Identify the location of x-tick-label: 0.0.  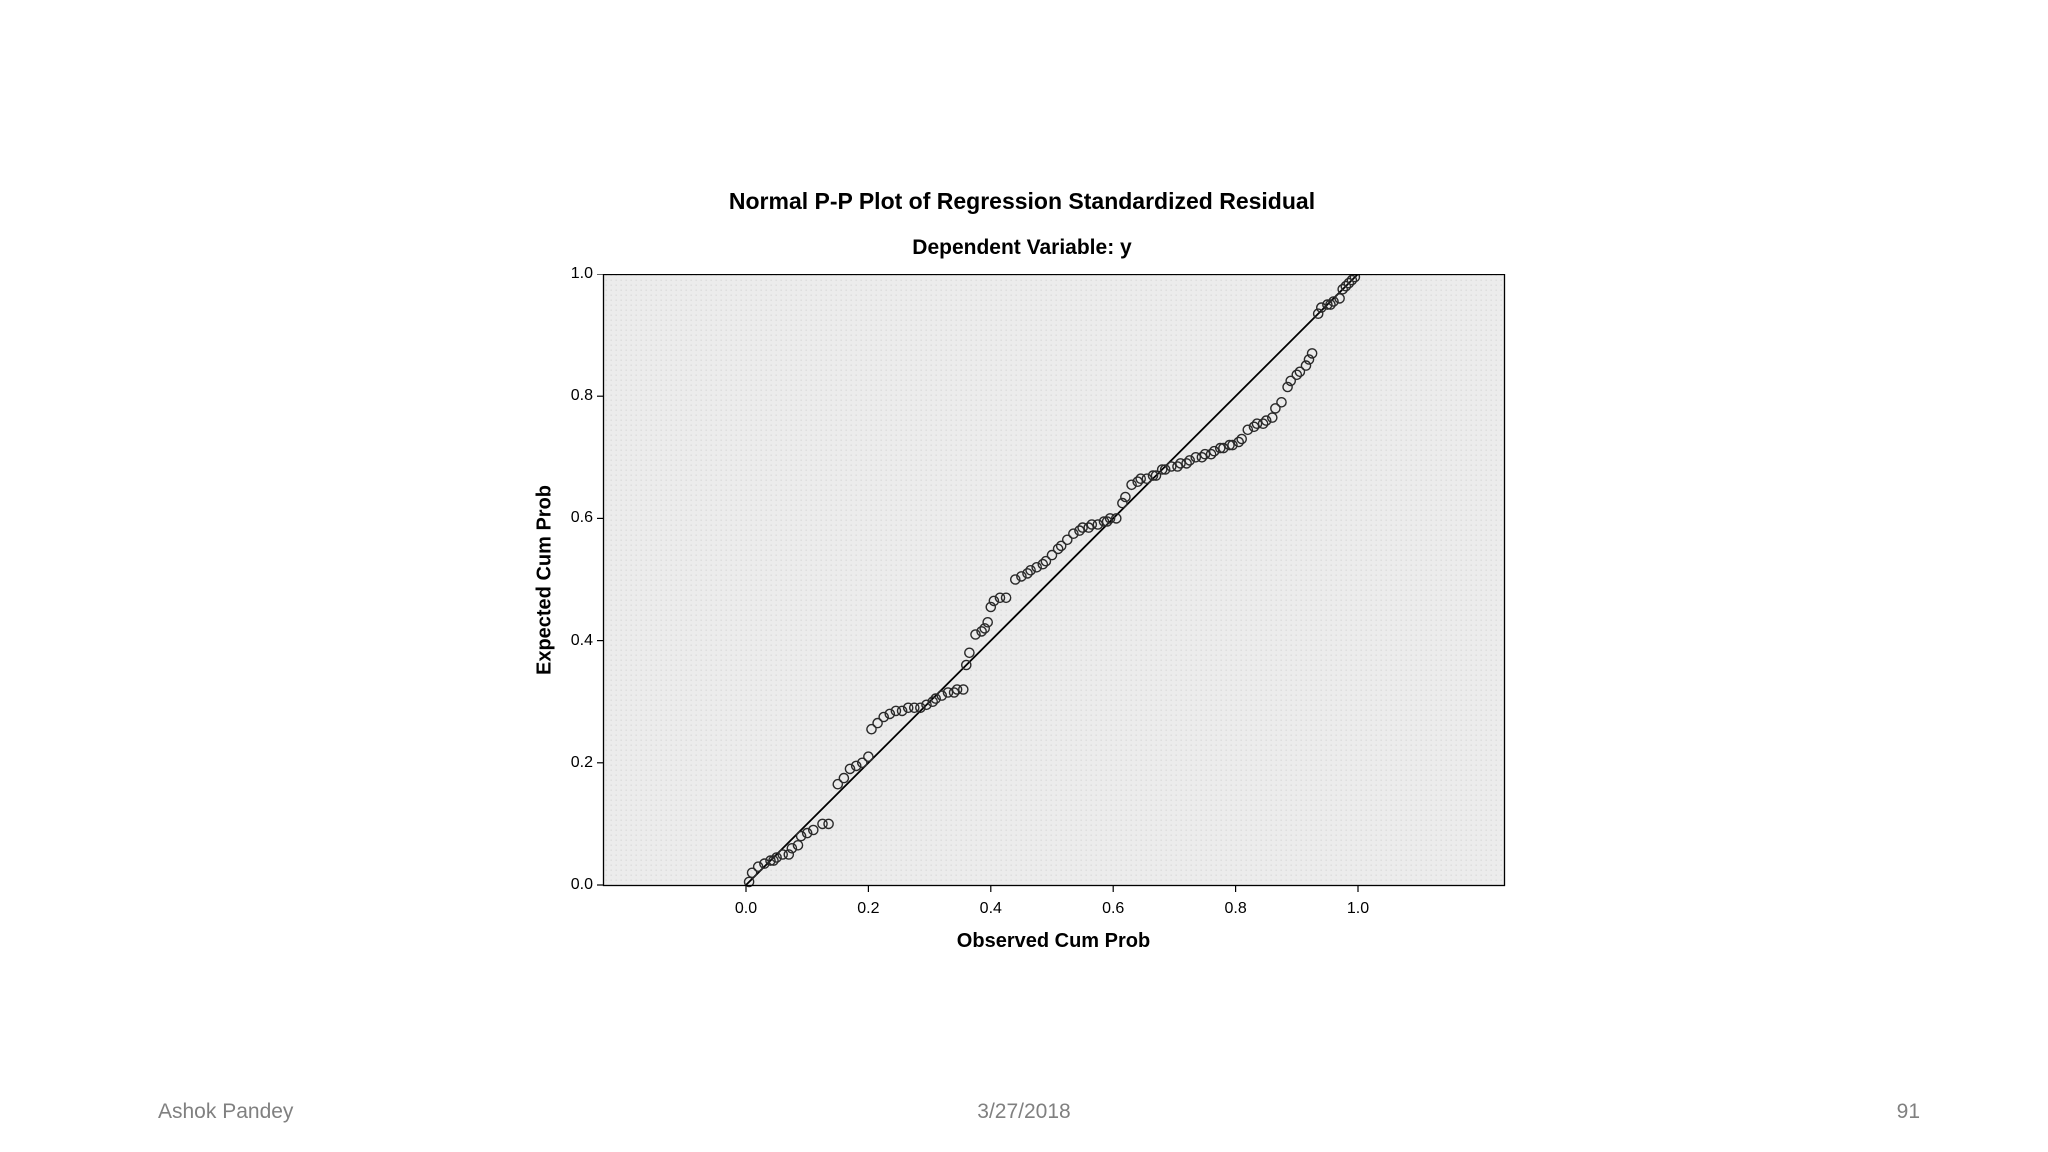
(746, 908).